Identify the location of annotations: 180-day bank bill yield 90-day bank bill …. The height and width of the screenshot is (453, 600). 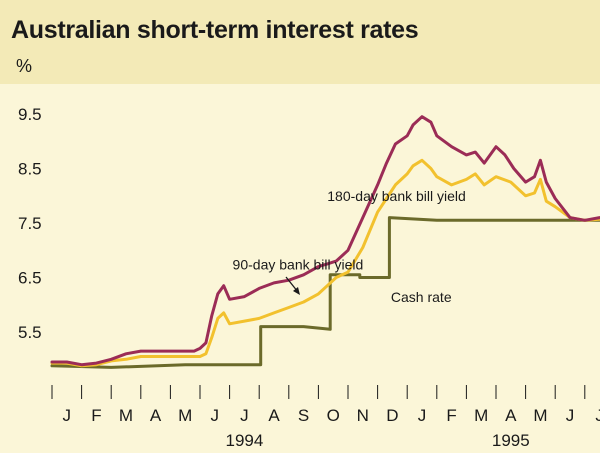
(349, 246).